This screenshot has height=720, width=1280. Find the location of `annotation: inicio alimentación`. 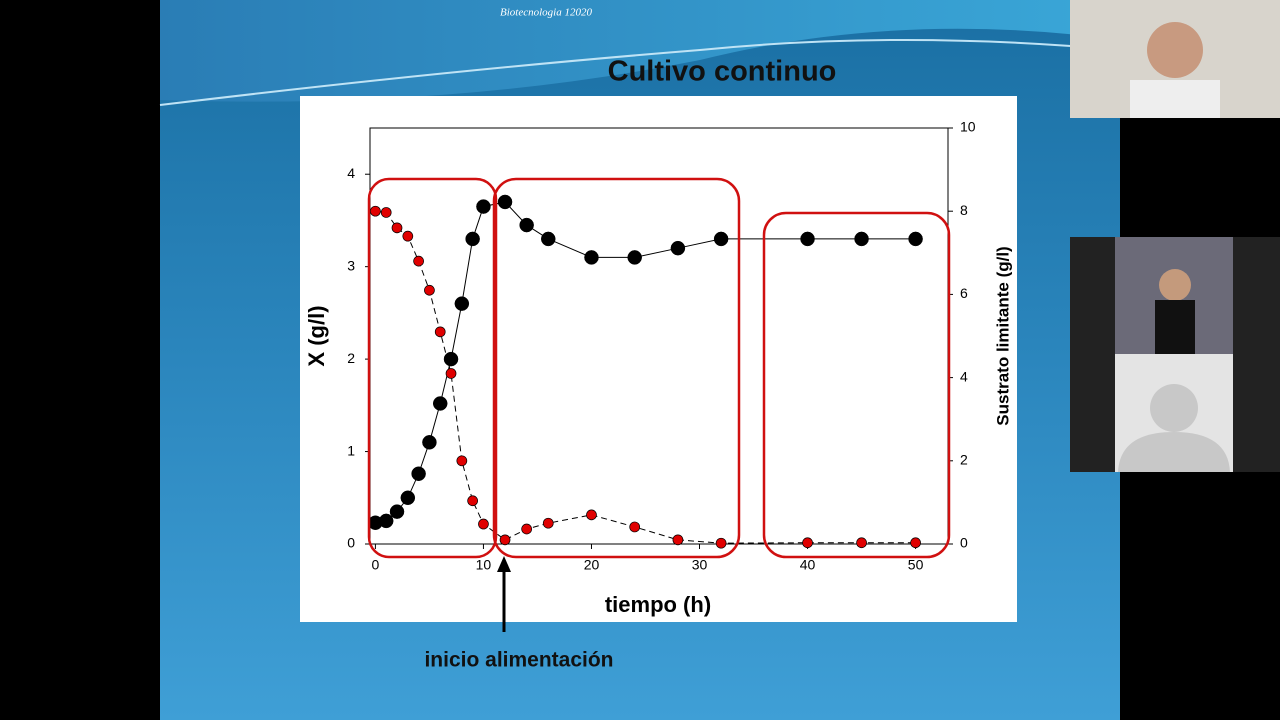

annotation: inicio alimentación is located at coordinates (518, 660).